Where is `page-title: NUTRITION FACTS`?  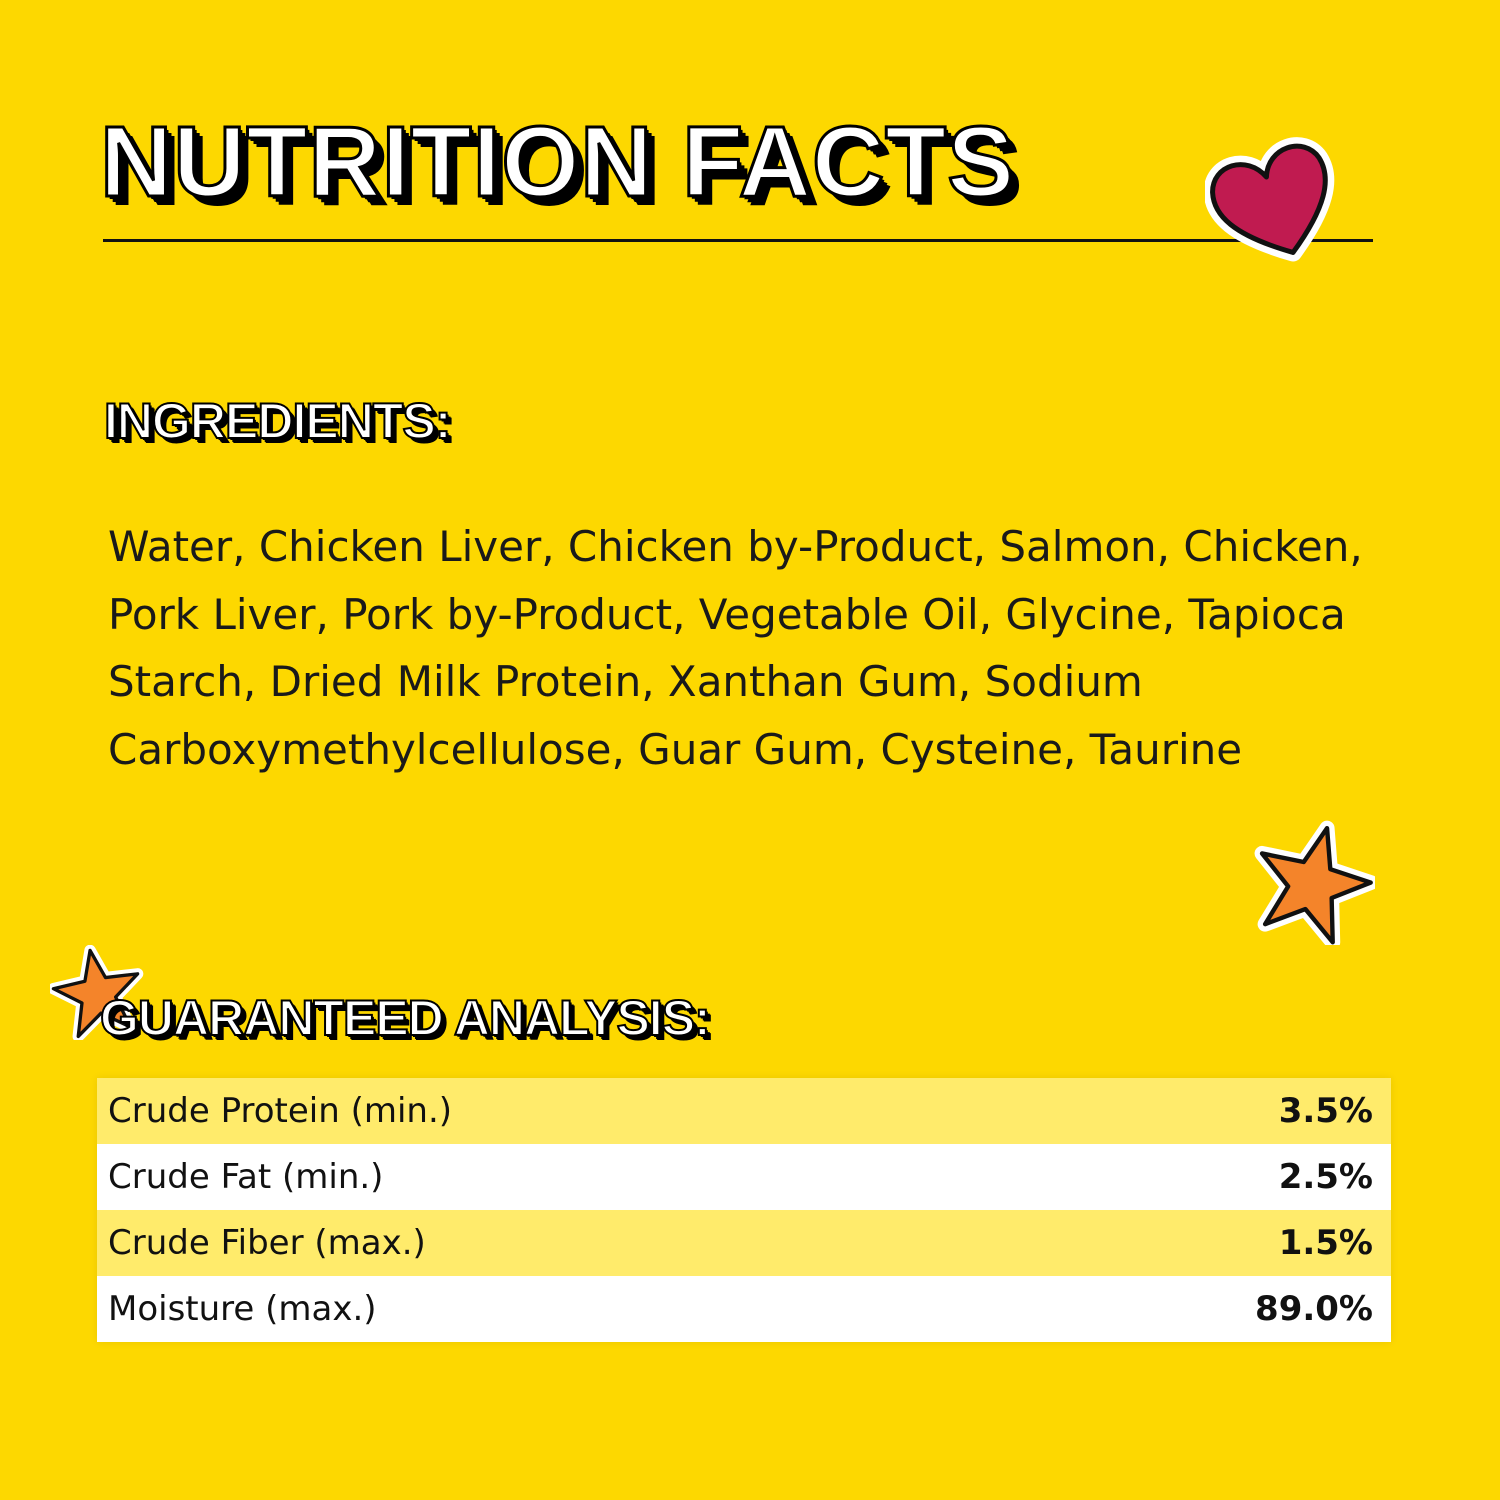
page-title: NUTRITION FACTS is located at coordinates (557, 162).